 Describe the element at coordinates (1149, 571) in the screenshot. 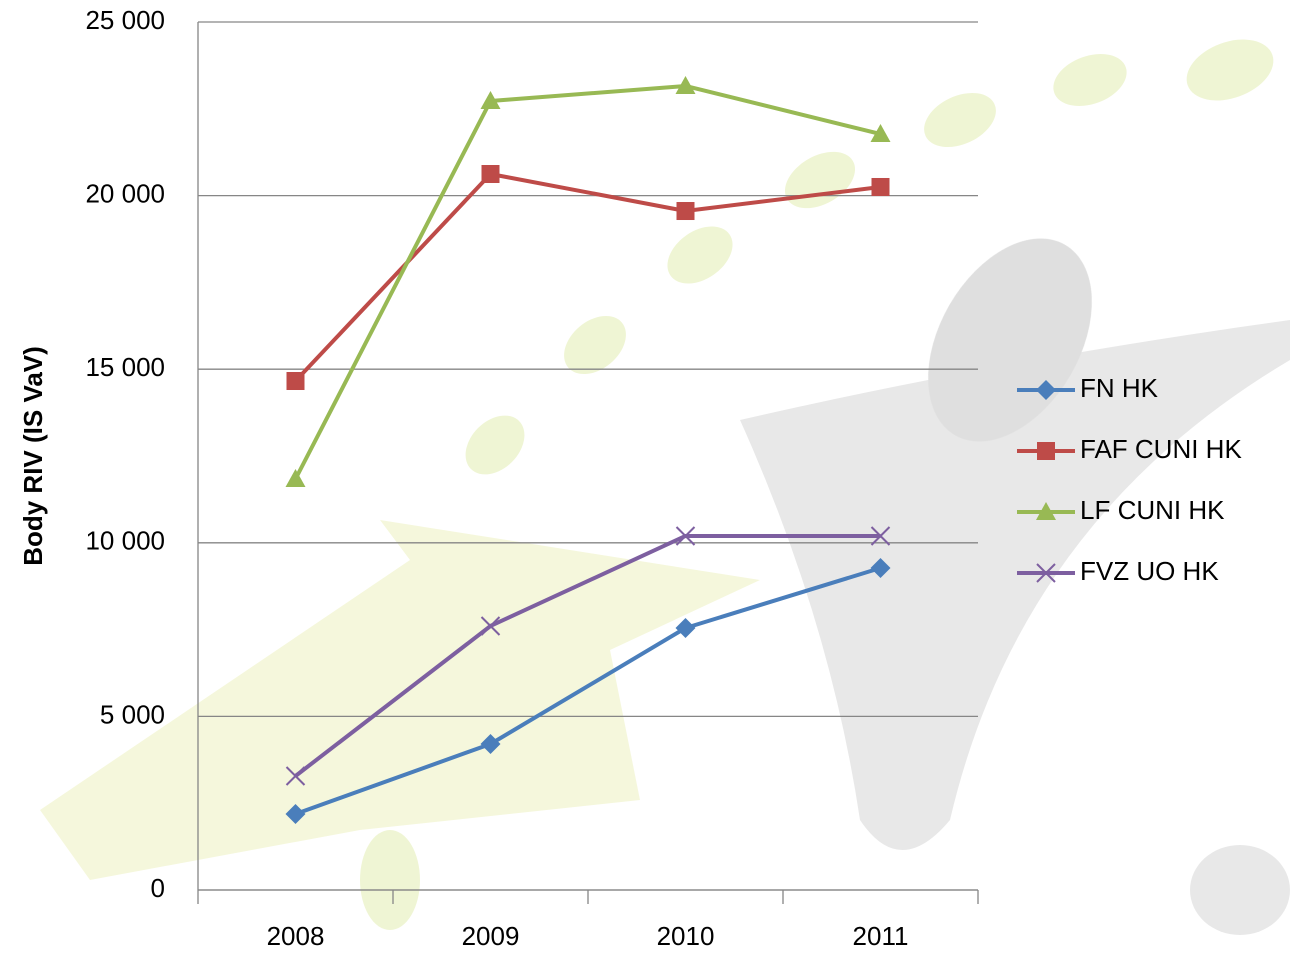

I see `legend-label: FVZ UO HK` at that location.